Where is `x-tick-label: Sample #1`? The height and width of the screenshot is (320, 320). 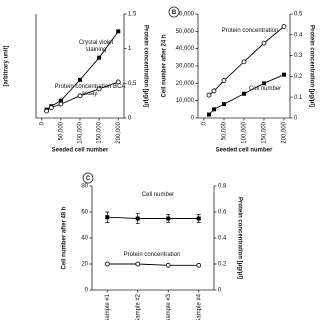 x-tick-label: Sample #1 is located at coordinates (108, 306).